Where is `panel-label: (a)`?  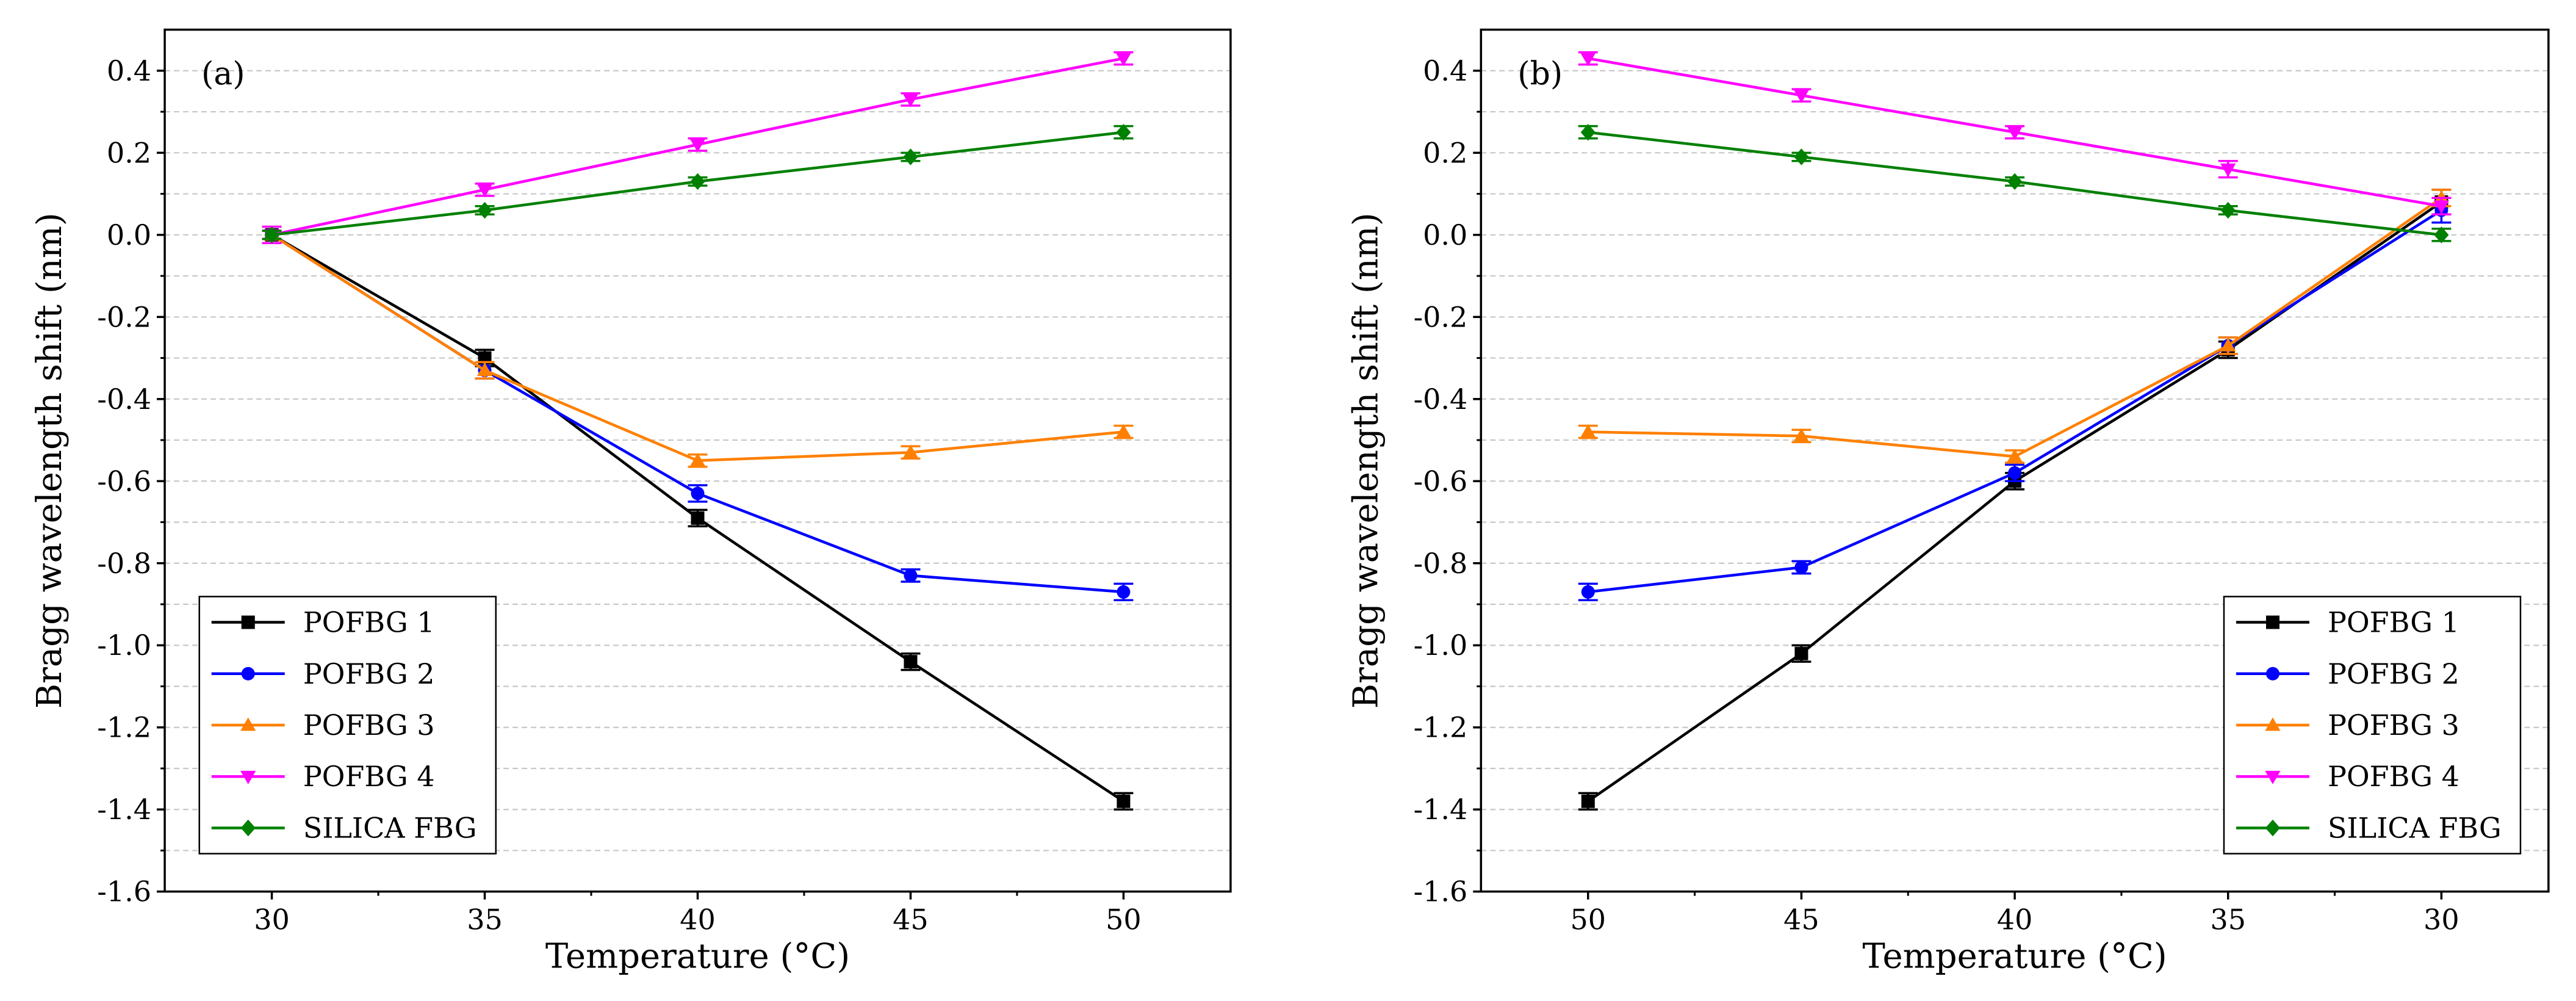 panel-label: (a) is located at coordinates (223, 74).